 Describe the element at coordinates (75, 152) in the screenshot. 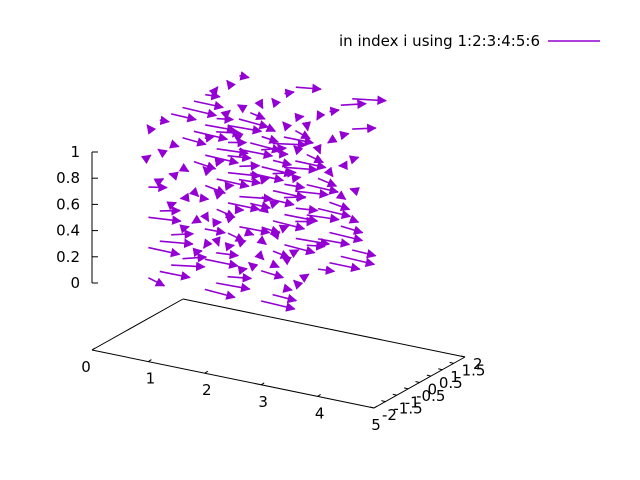

I see `z-tick-label: 1` at that location.